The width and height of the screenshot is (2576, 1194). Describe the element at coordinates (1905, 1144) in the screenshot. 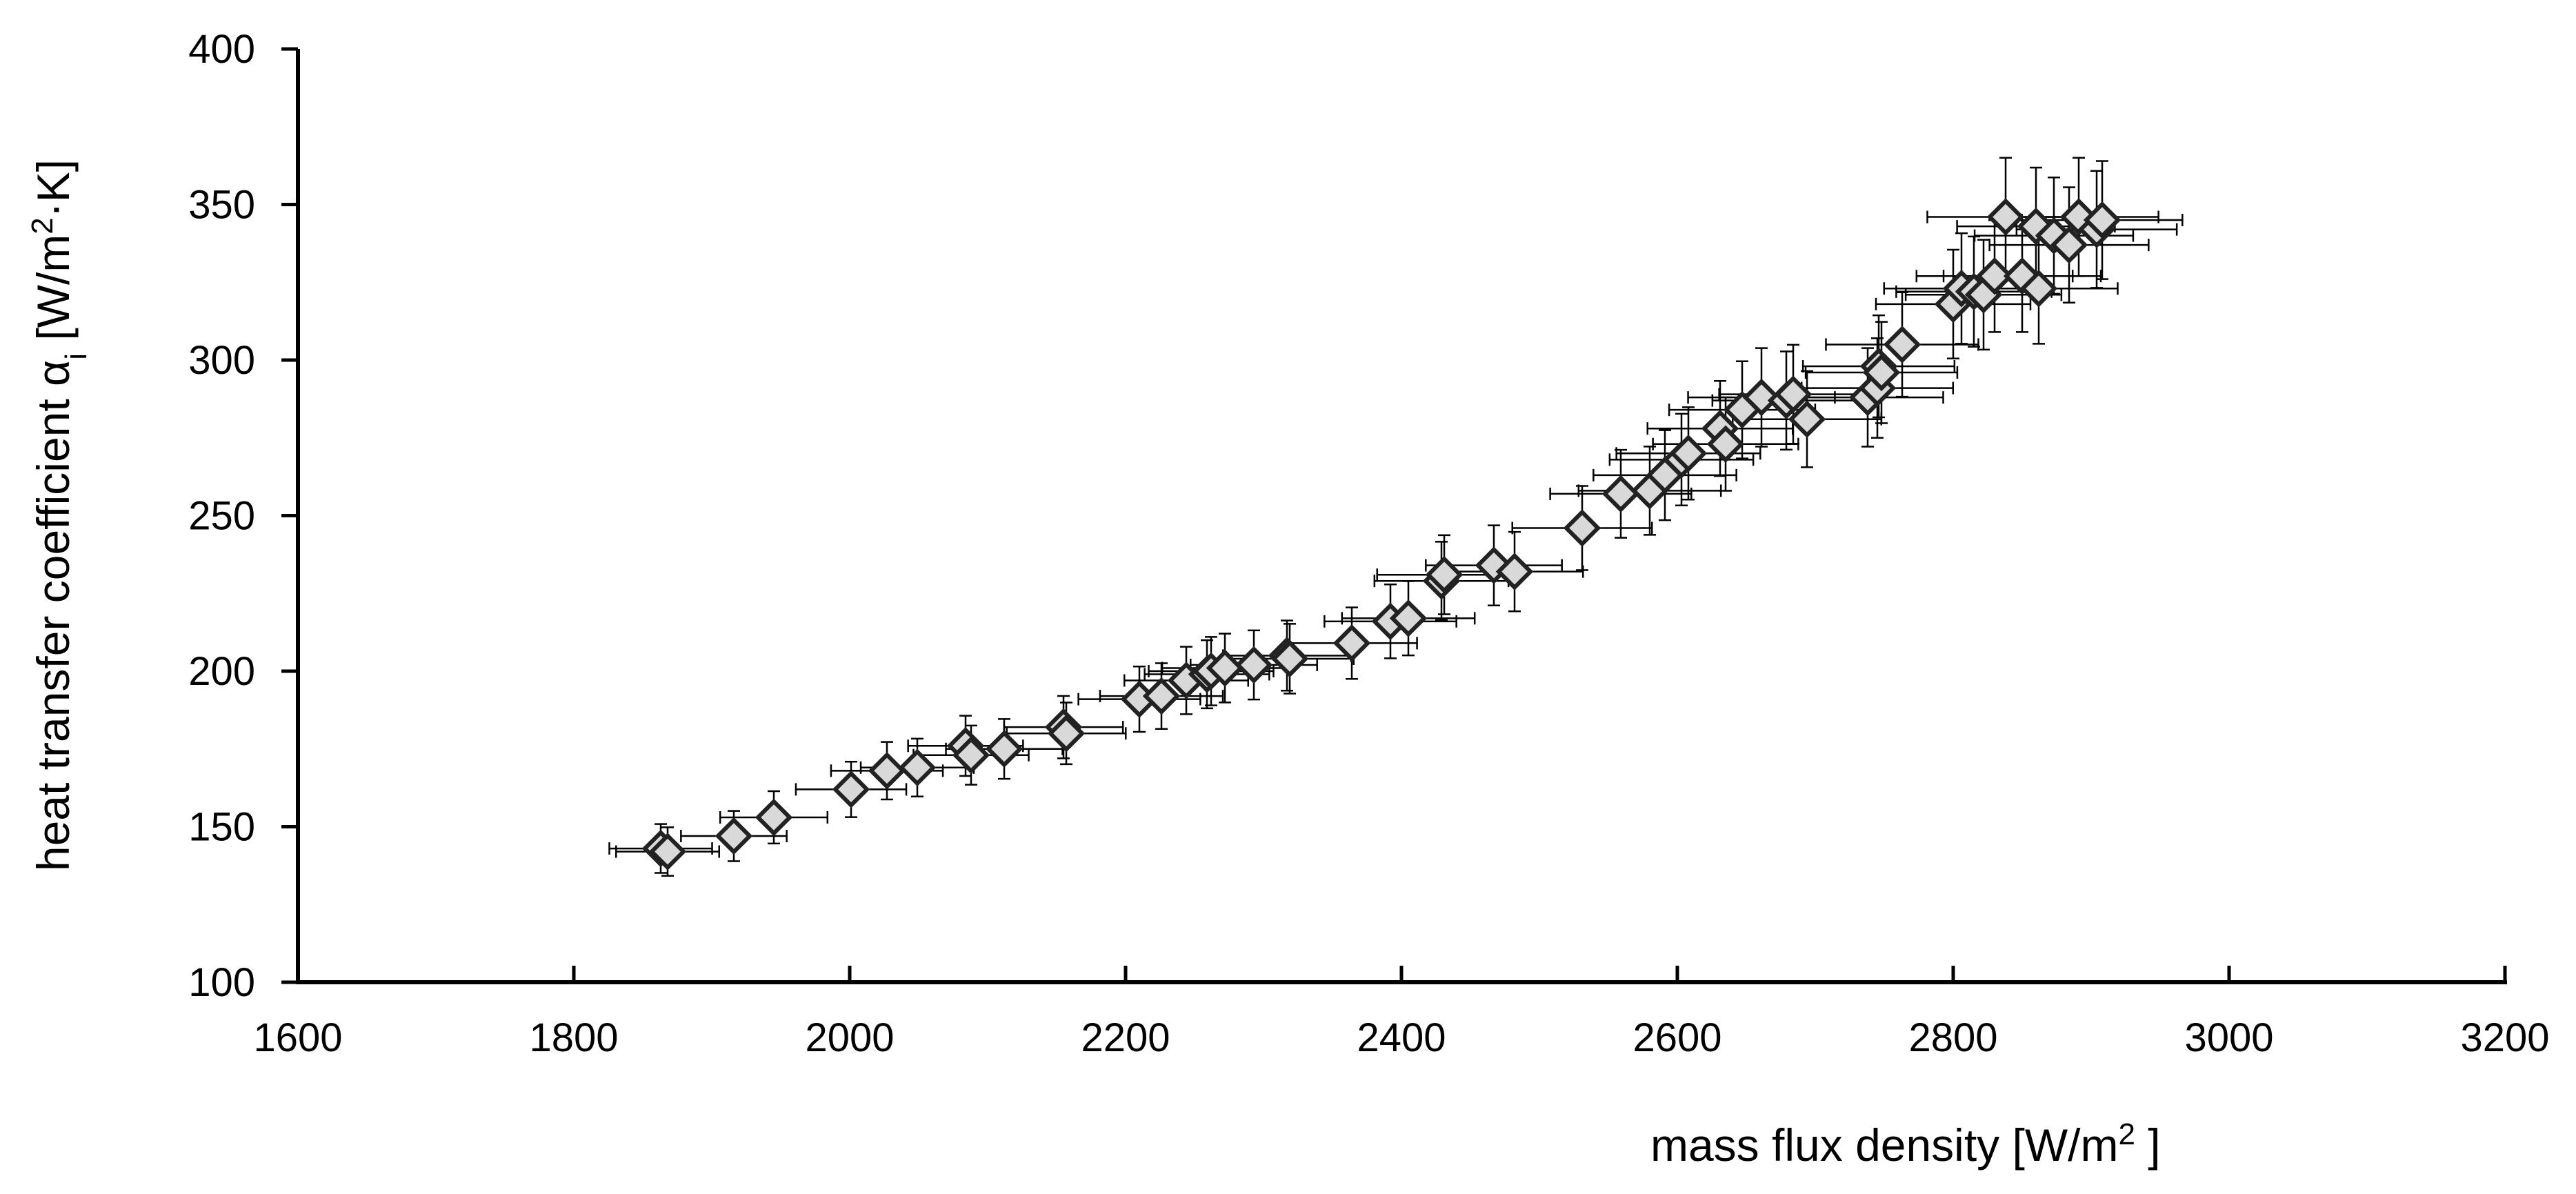

I see `x-axis-title: mass flux density [W/m2 ]` at that location.